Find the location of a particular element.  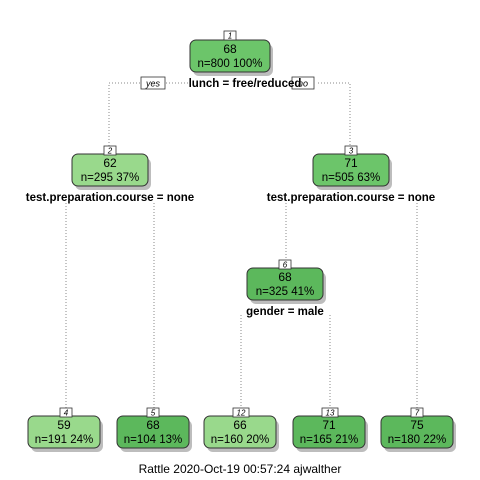

node-id: 3 is located at coordinates (351, 151).